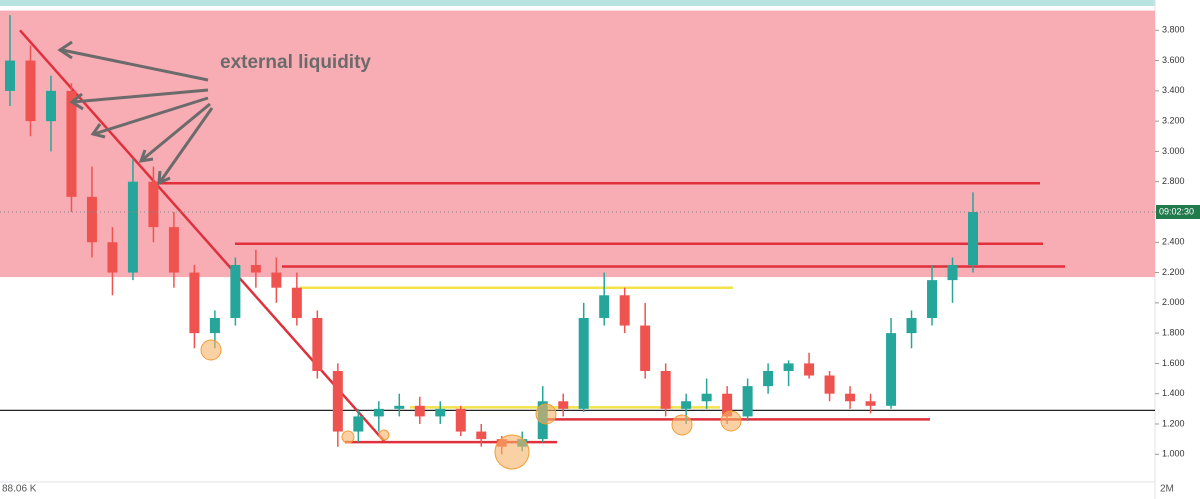 This screenshot has width=1200, height=499. What do you see at coordinates (1173, 423) in the screenshot?
I see `y-tick-label: 1.200` at bounding box center [1173, 423].